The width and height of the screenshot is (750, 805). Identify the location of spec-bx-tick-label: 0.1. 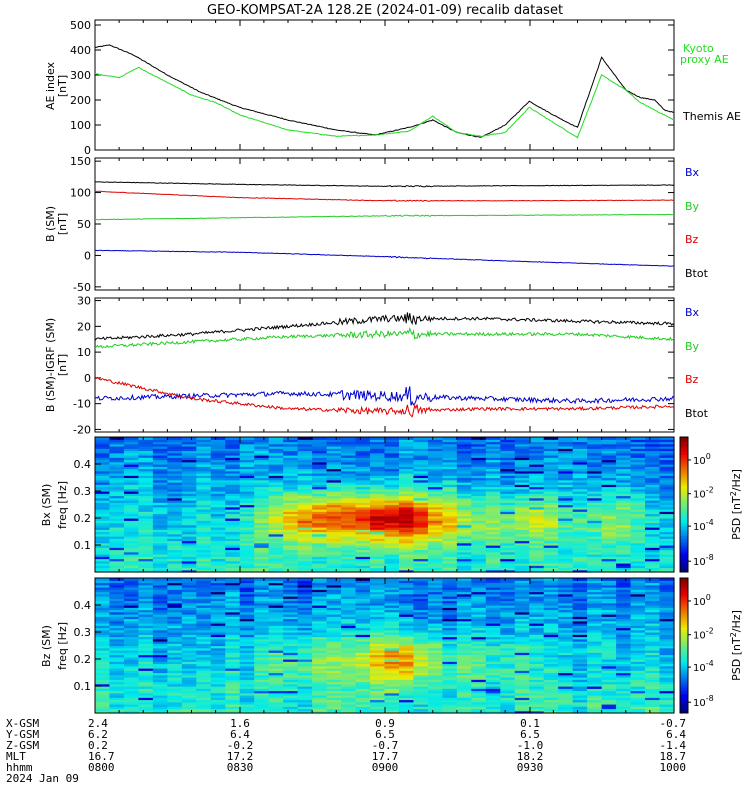
(83, 545).